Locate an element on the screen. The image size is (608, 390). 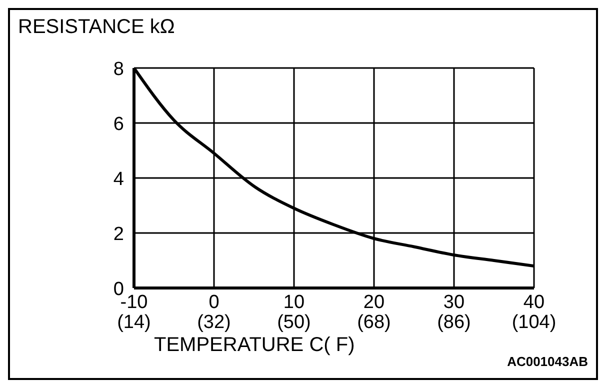
x2-tick-label: (86) is located at coordinates (454, 322).